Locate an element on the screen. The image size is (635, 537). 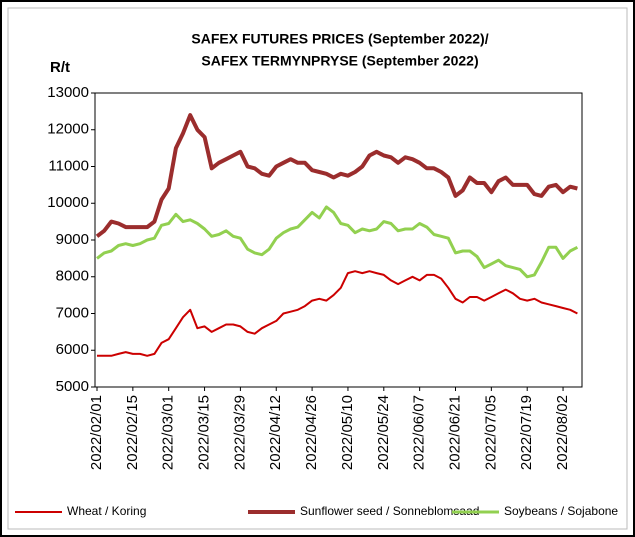
x-tick-label: 2022/05/10 is located at coordinates (347, 432).